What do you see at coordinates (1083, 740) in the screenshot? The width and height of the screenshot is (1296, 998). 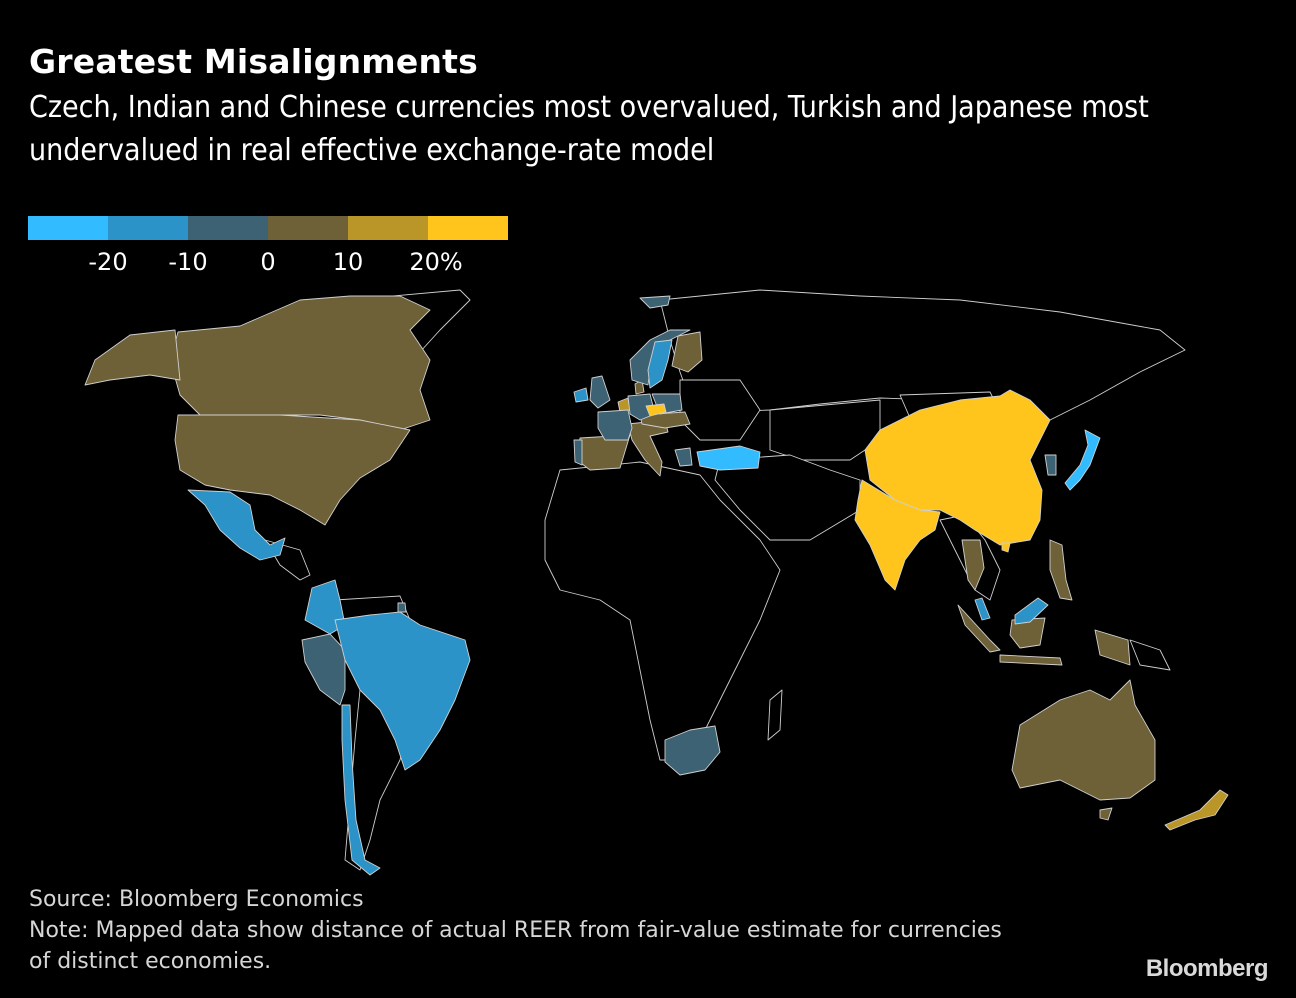 I see `australia` at bounding box center [1083, 740].